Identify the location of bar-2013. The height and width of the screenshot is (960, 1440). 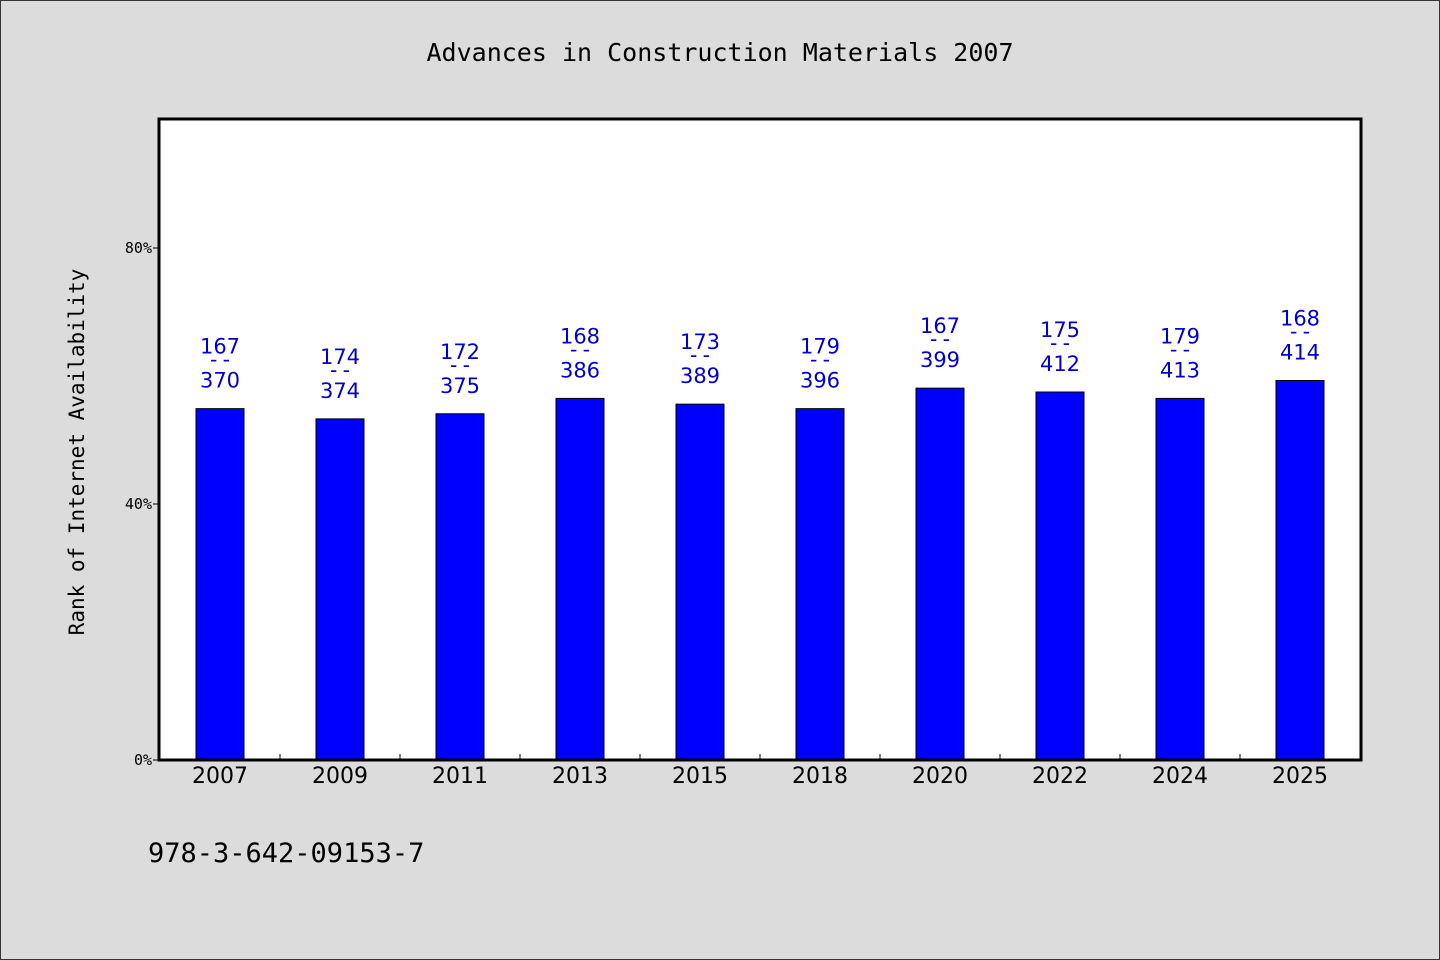
(580, 579).